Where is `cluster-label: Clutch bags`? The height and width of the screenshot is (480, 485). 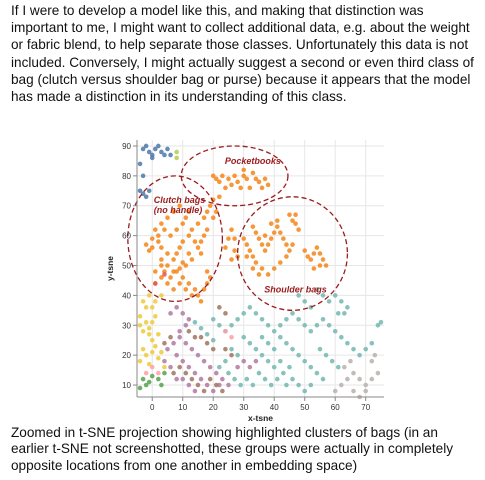
cluster-label: Clutch bags is located at coordinates (180, 200).